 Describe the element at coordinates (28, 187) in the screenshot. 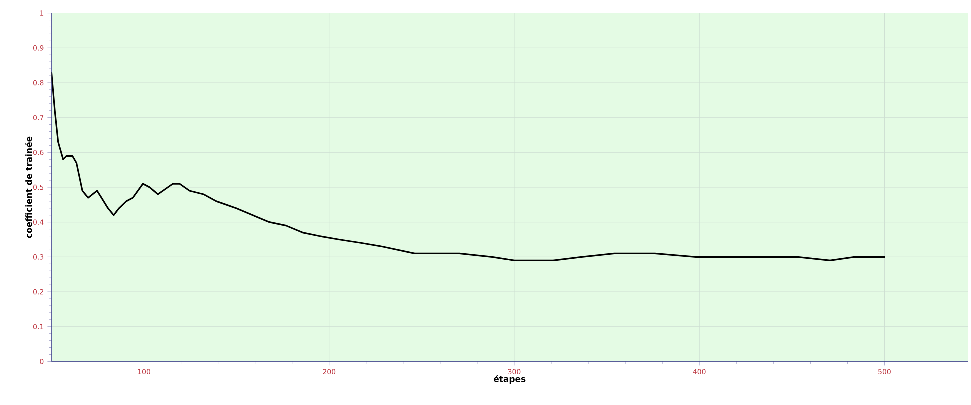

I see `y-axis-title: coefficient de trainée` at that location.